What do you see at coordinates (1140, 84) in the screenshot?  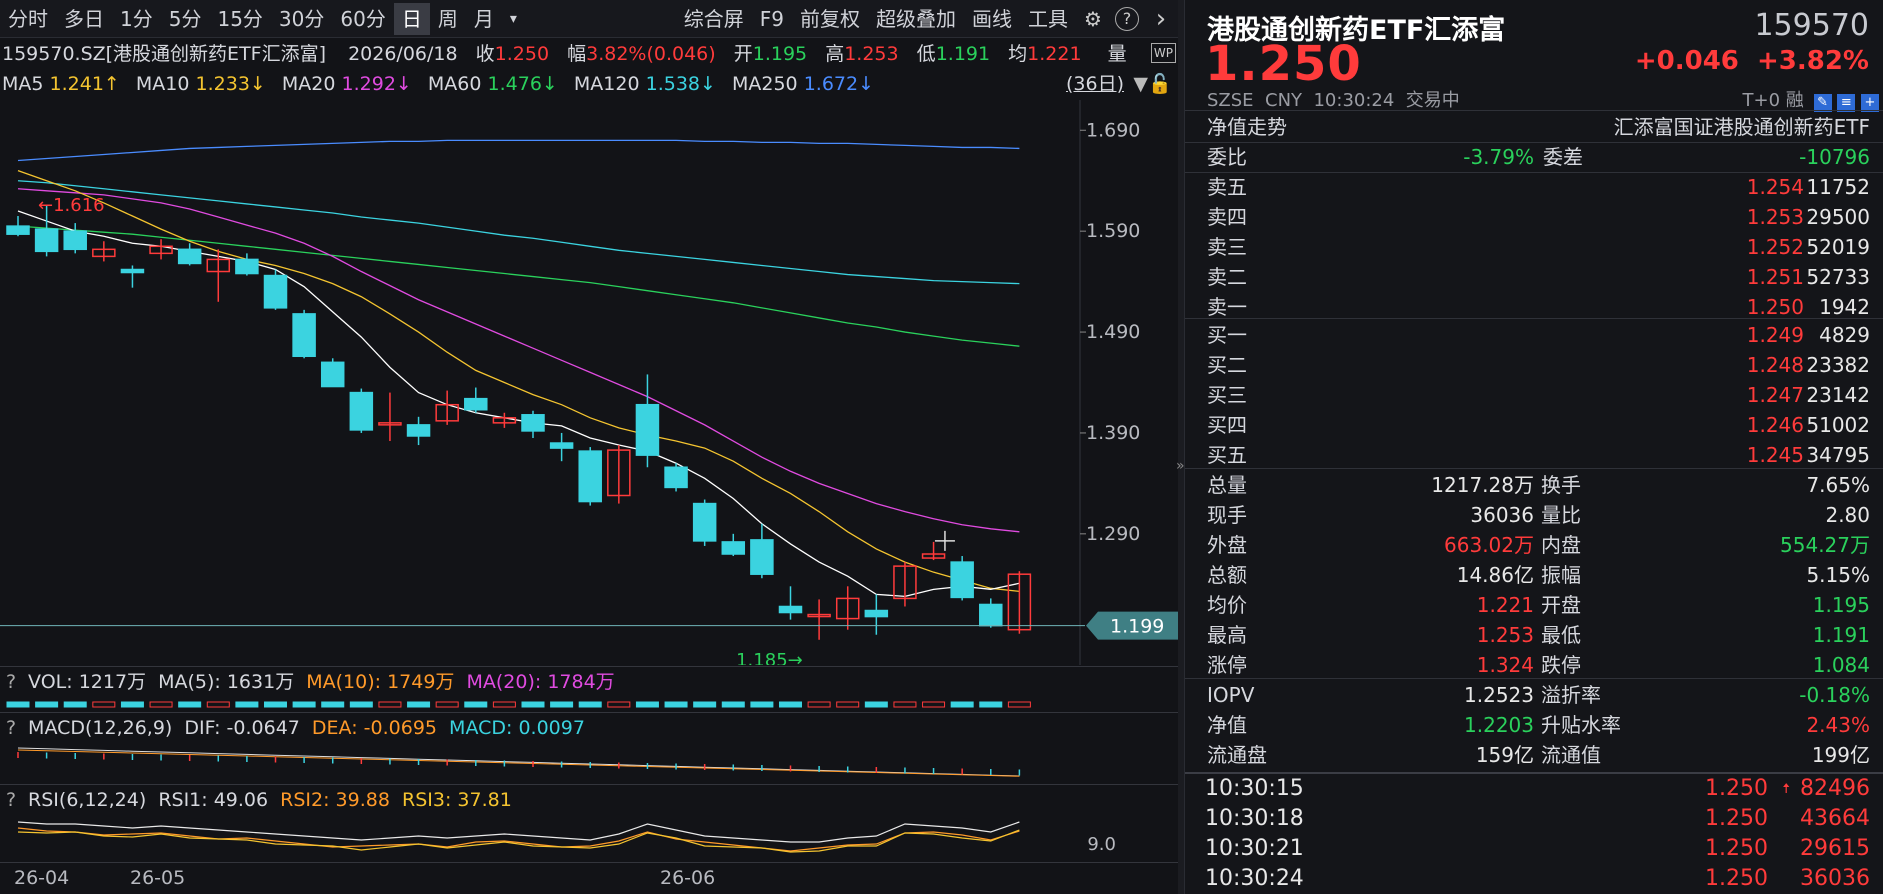 I see `period-dropdown-icon: ▼` at bounding box center [1140, 84].